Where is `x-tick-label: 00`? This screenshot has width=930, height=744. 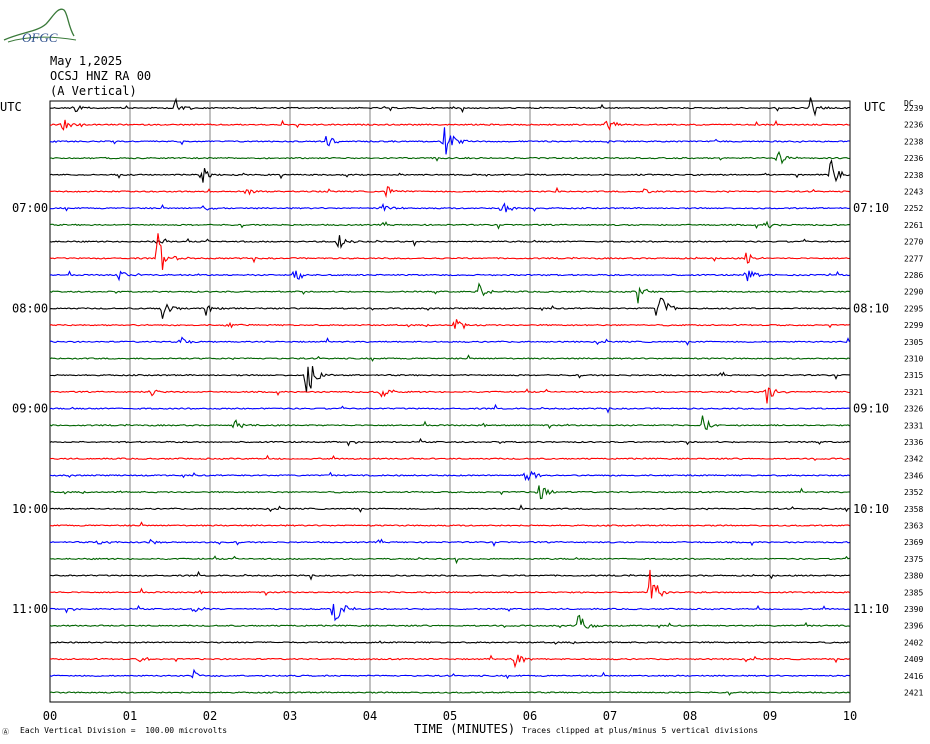
x-tick-label: 00 is located at coordinates (50, 716).